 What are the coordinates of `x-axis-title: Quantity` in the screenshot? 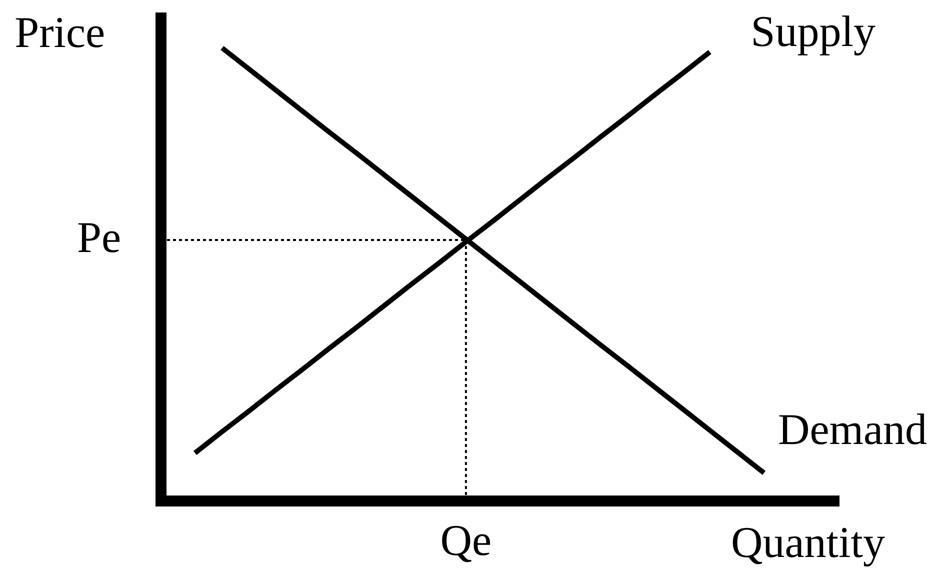 It's located at (808, 542).